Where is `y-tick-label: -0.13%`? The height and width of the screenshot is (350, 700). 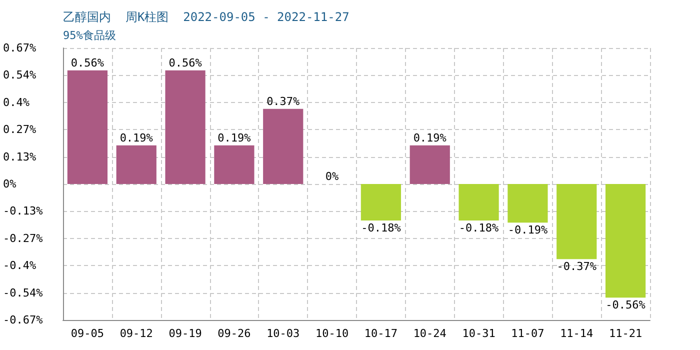
y-tick-label: -0.13% is located at coordinates (23, 211).